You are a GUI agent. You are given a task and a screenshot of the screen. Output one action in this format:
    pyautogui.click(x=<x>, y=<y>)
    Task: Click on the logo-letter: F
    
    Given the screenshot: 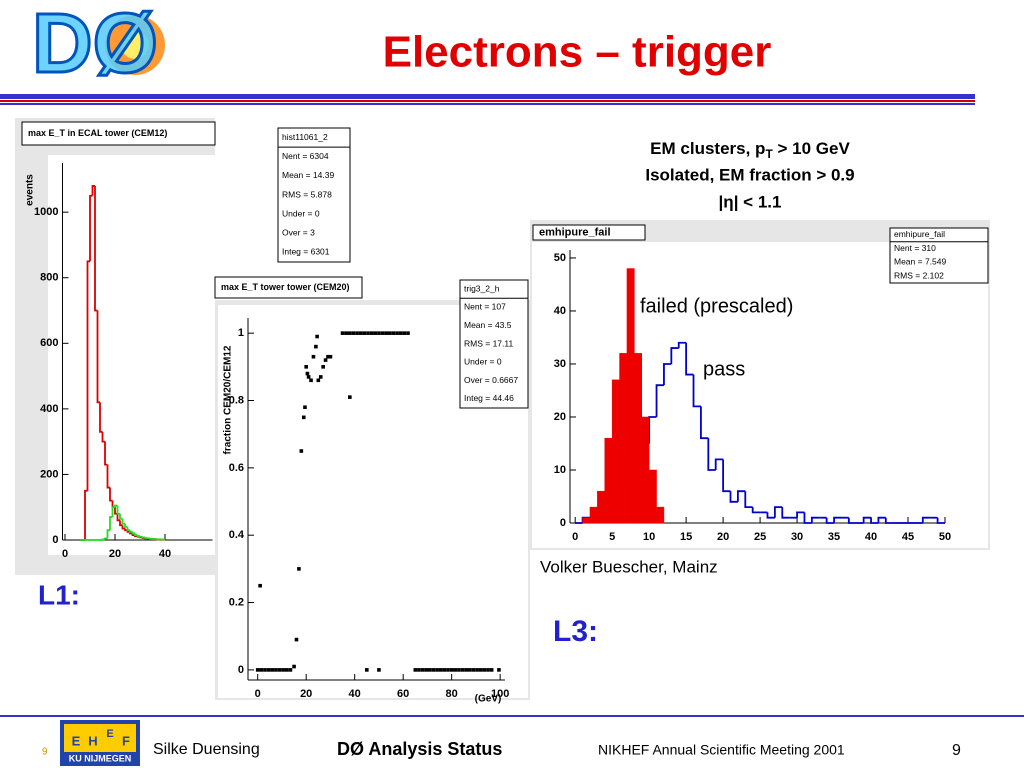 What is the action you would take?
    pyautogui.click(x=126, y=740)
    